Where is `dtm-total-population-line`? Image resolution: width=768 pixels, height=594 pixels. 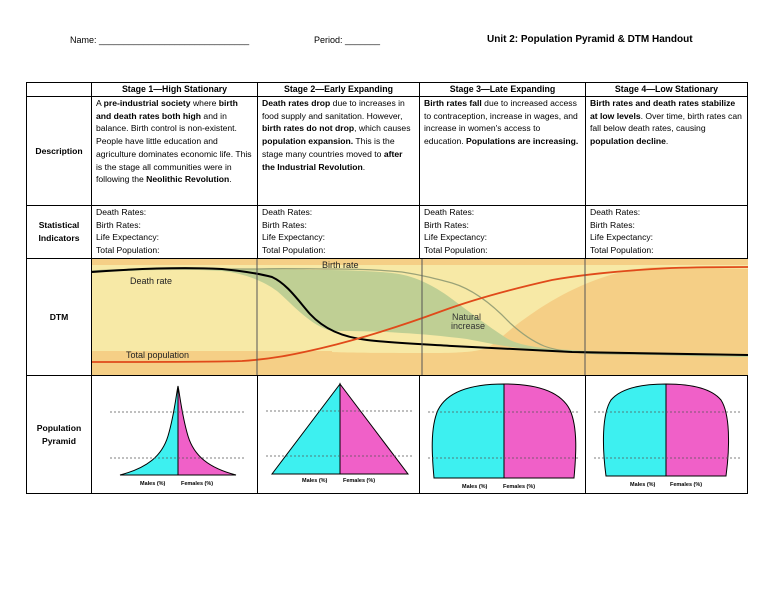
dtm-total-population-line is located at coordinates (420, 314).